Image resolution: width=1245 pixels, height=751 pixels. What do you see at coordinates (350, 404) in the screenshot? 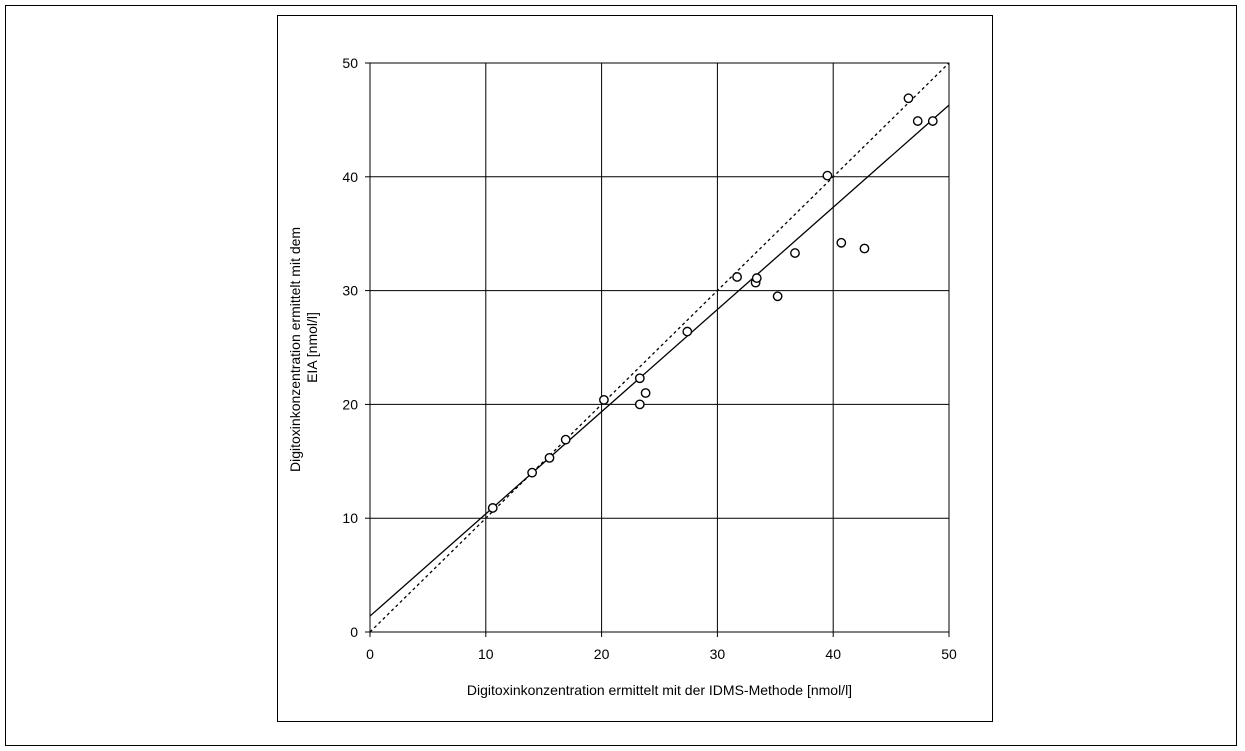
I see `y-tick-label: 20` at bounding box center [350, 404].